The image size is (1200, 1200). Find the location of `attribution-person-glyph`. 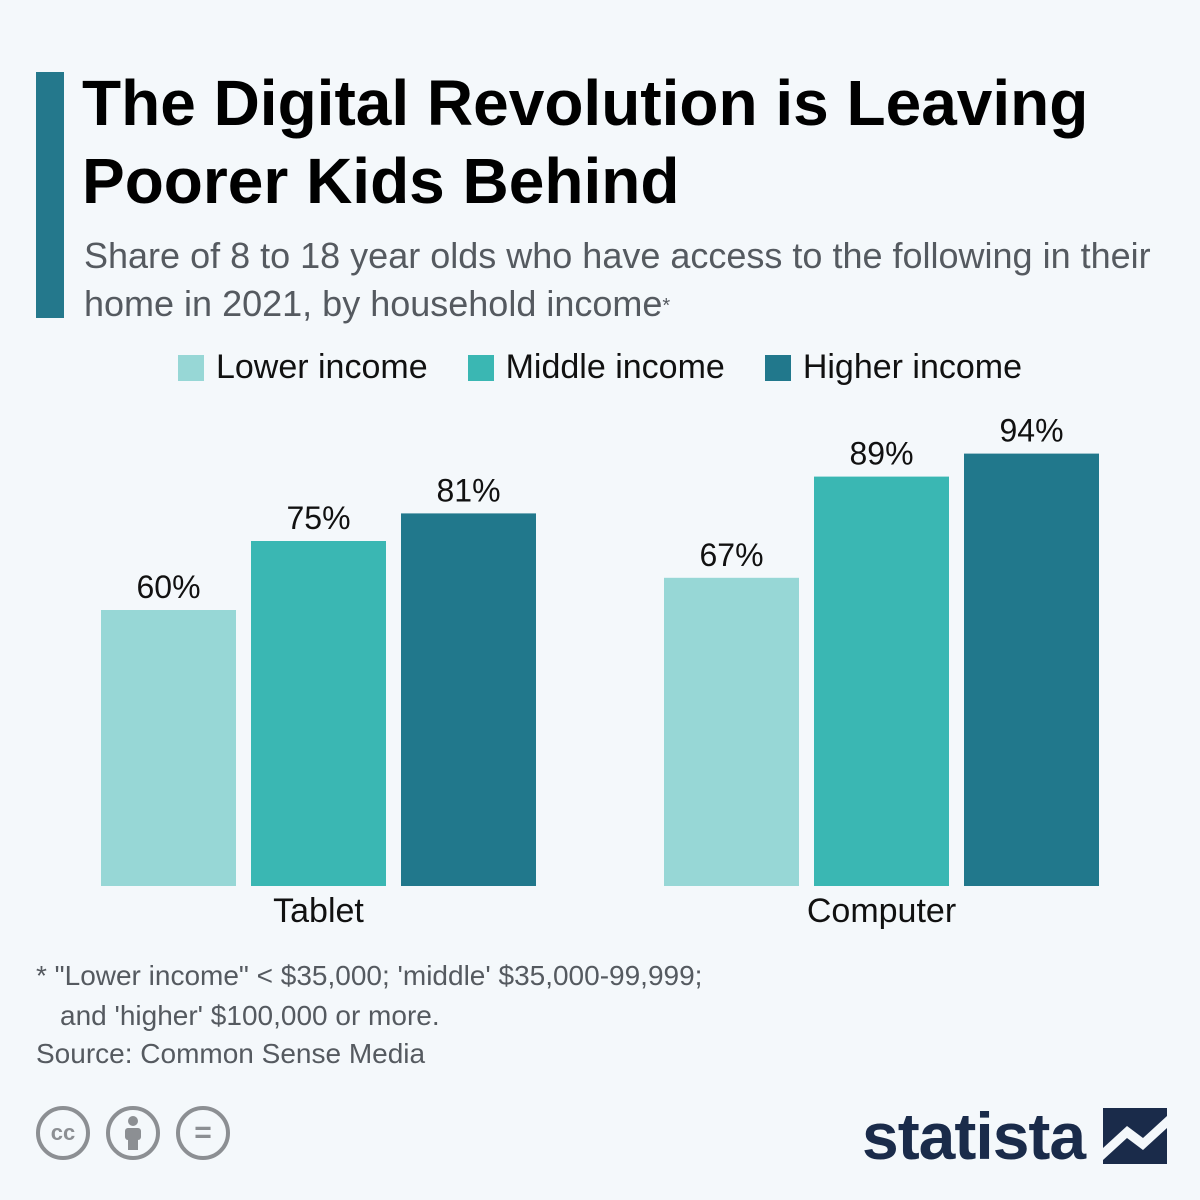

attribution-person-glyph is located at coordinates (133, 1133).